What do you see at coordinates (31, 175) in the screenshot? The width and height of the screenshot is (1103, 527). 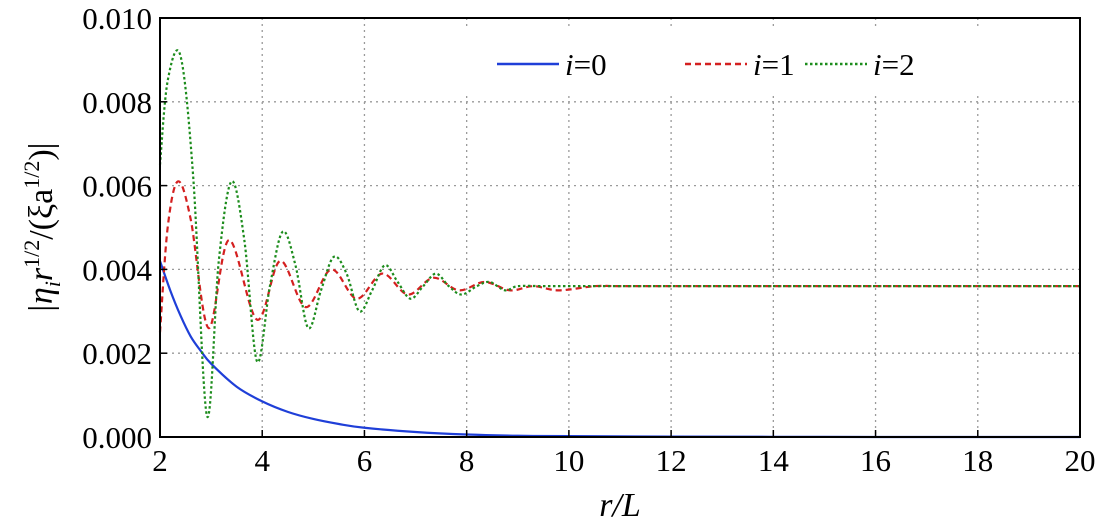 I see `y-title-sup2: 1/2` at bounding box center [31, 175].